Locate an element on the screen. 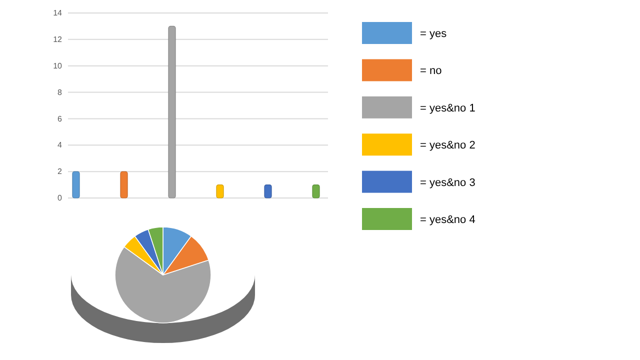 Image resolution: width=640 pixels, height=360 pixels. legend-label: = yes&no 3 is located at coordinates (448, 182).